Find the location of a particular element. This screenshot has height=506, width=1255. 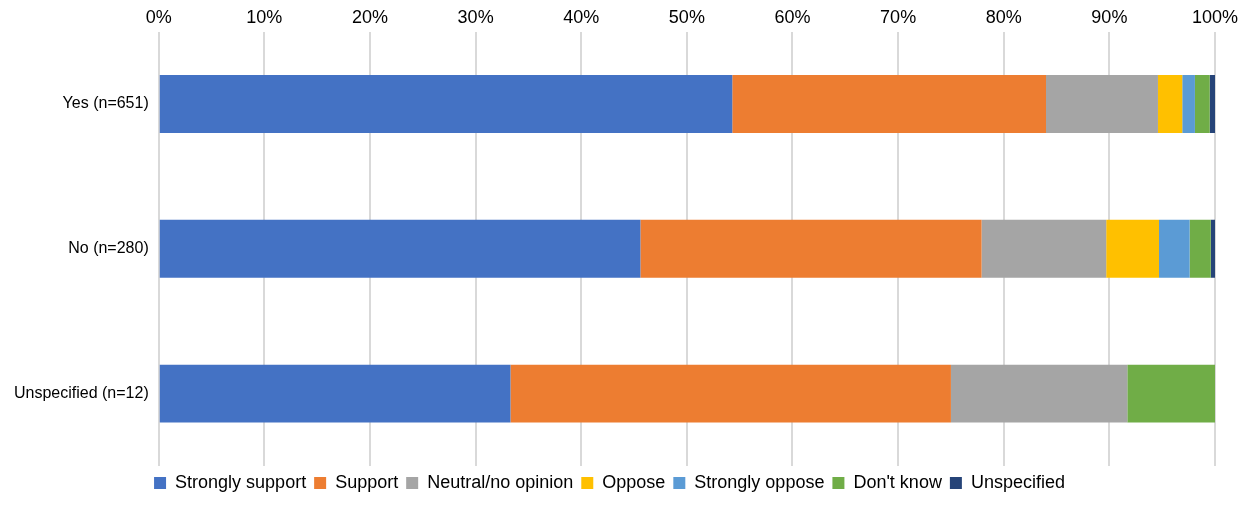

x-tick-label: 60% is located at coordinates (792, 16).